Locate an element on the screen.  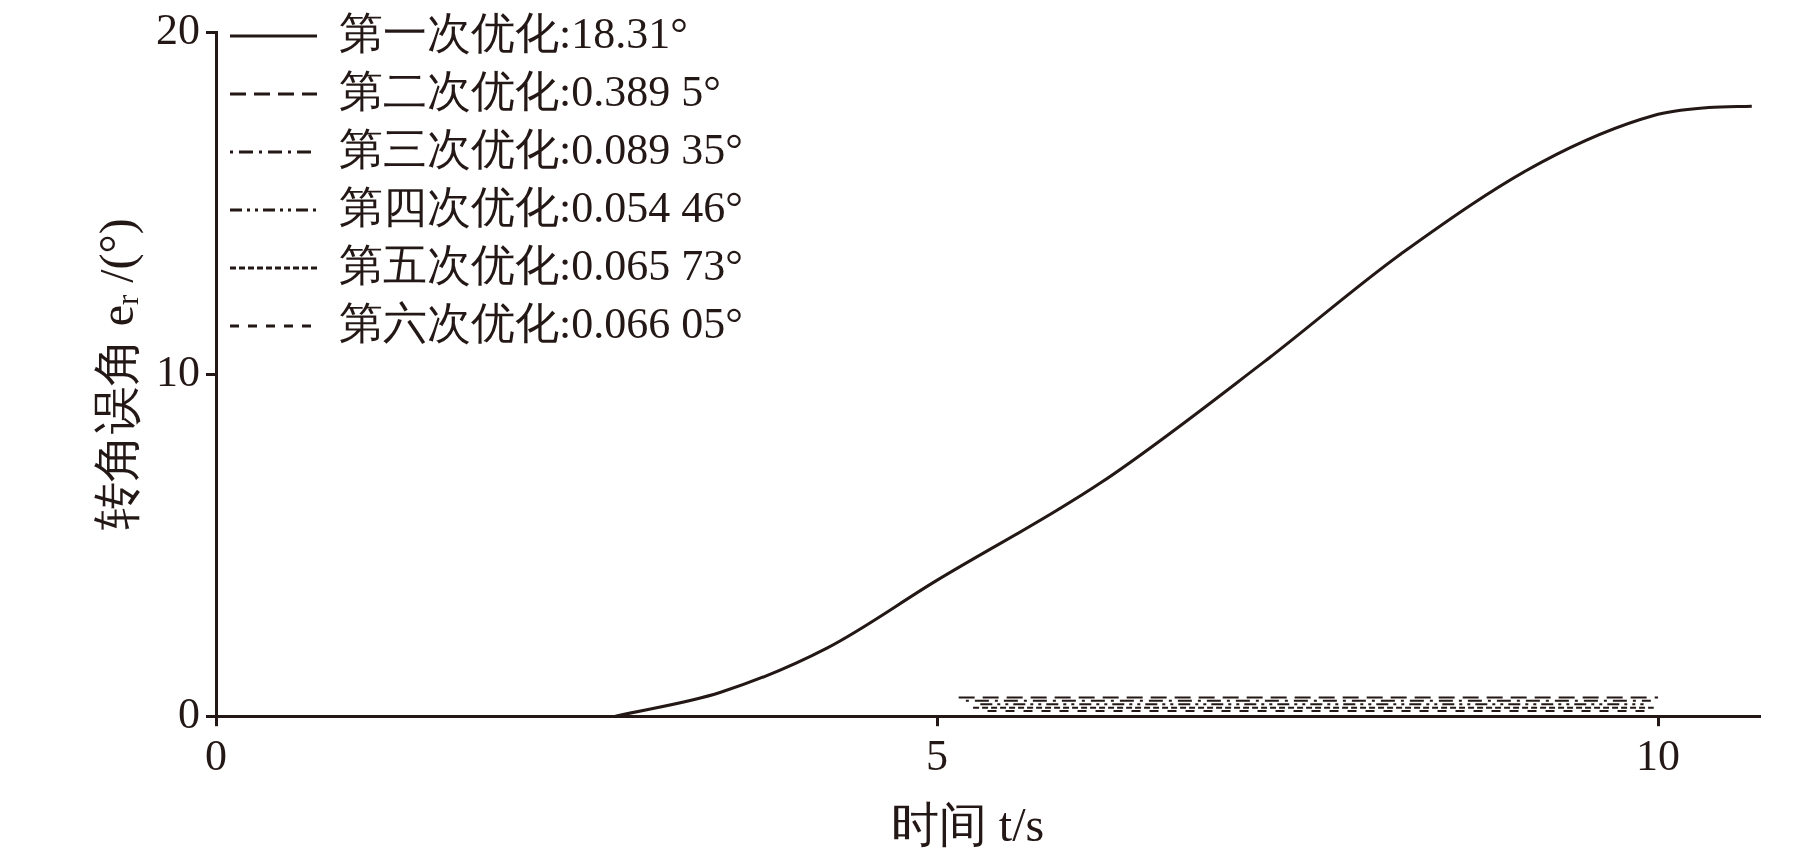
y-tick-label: 0 is located at coordinates (189, 713).